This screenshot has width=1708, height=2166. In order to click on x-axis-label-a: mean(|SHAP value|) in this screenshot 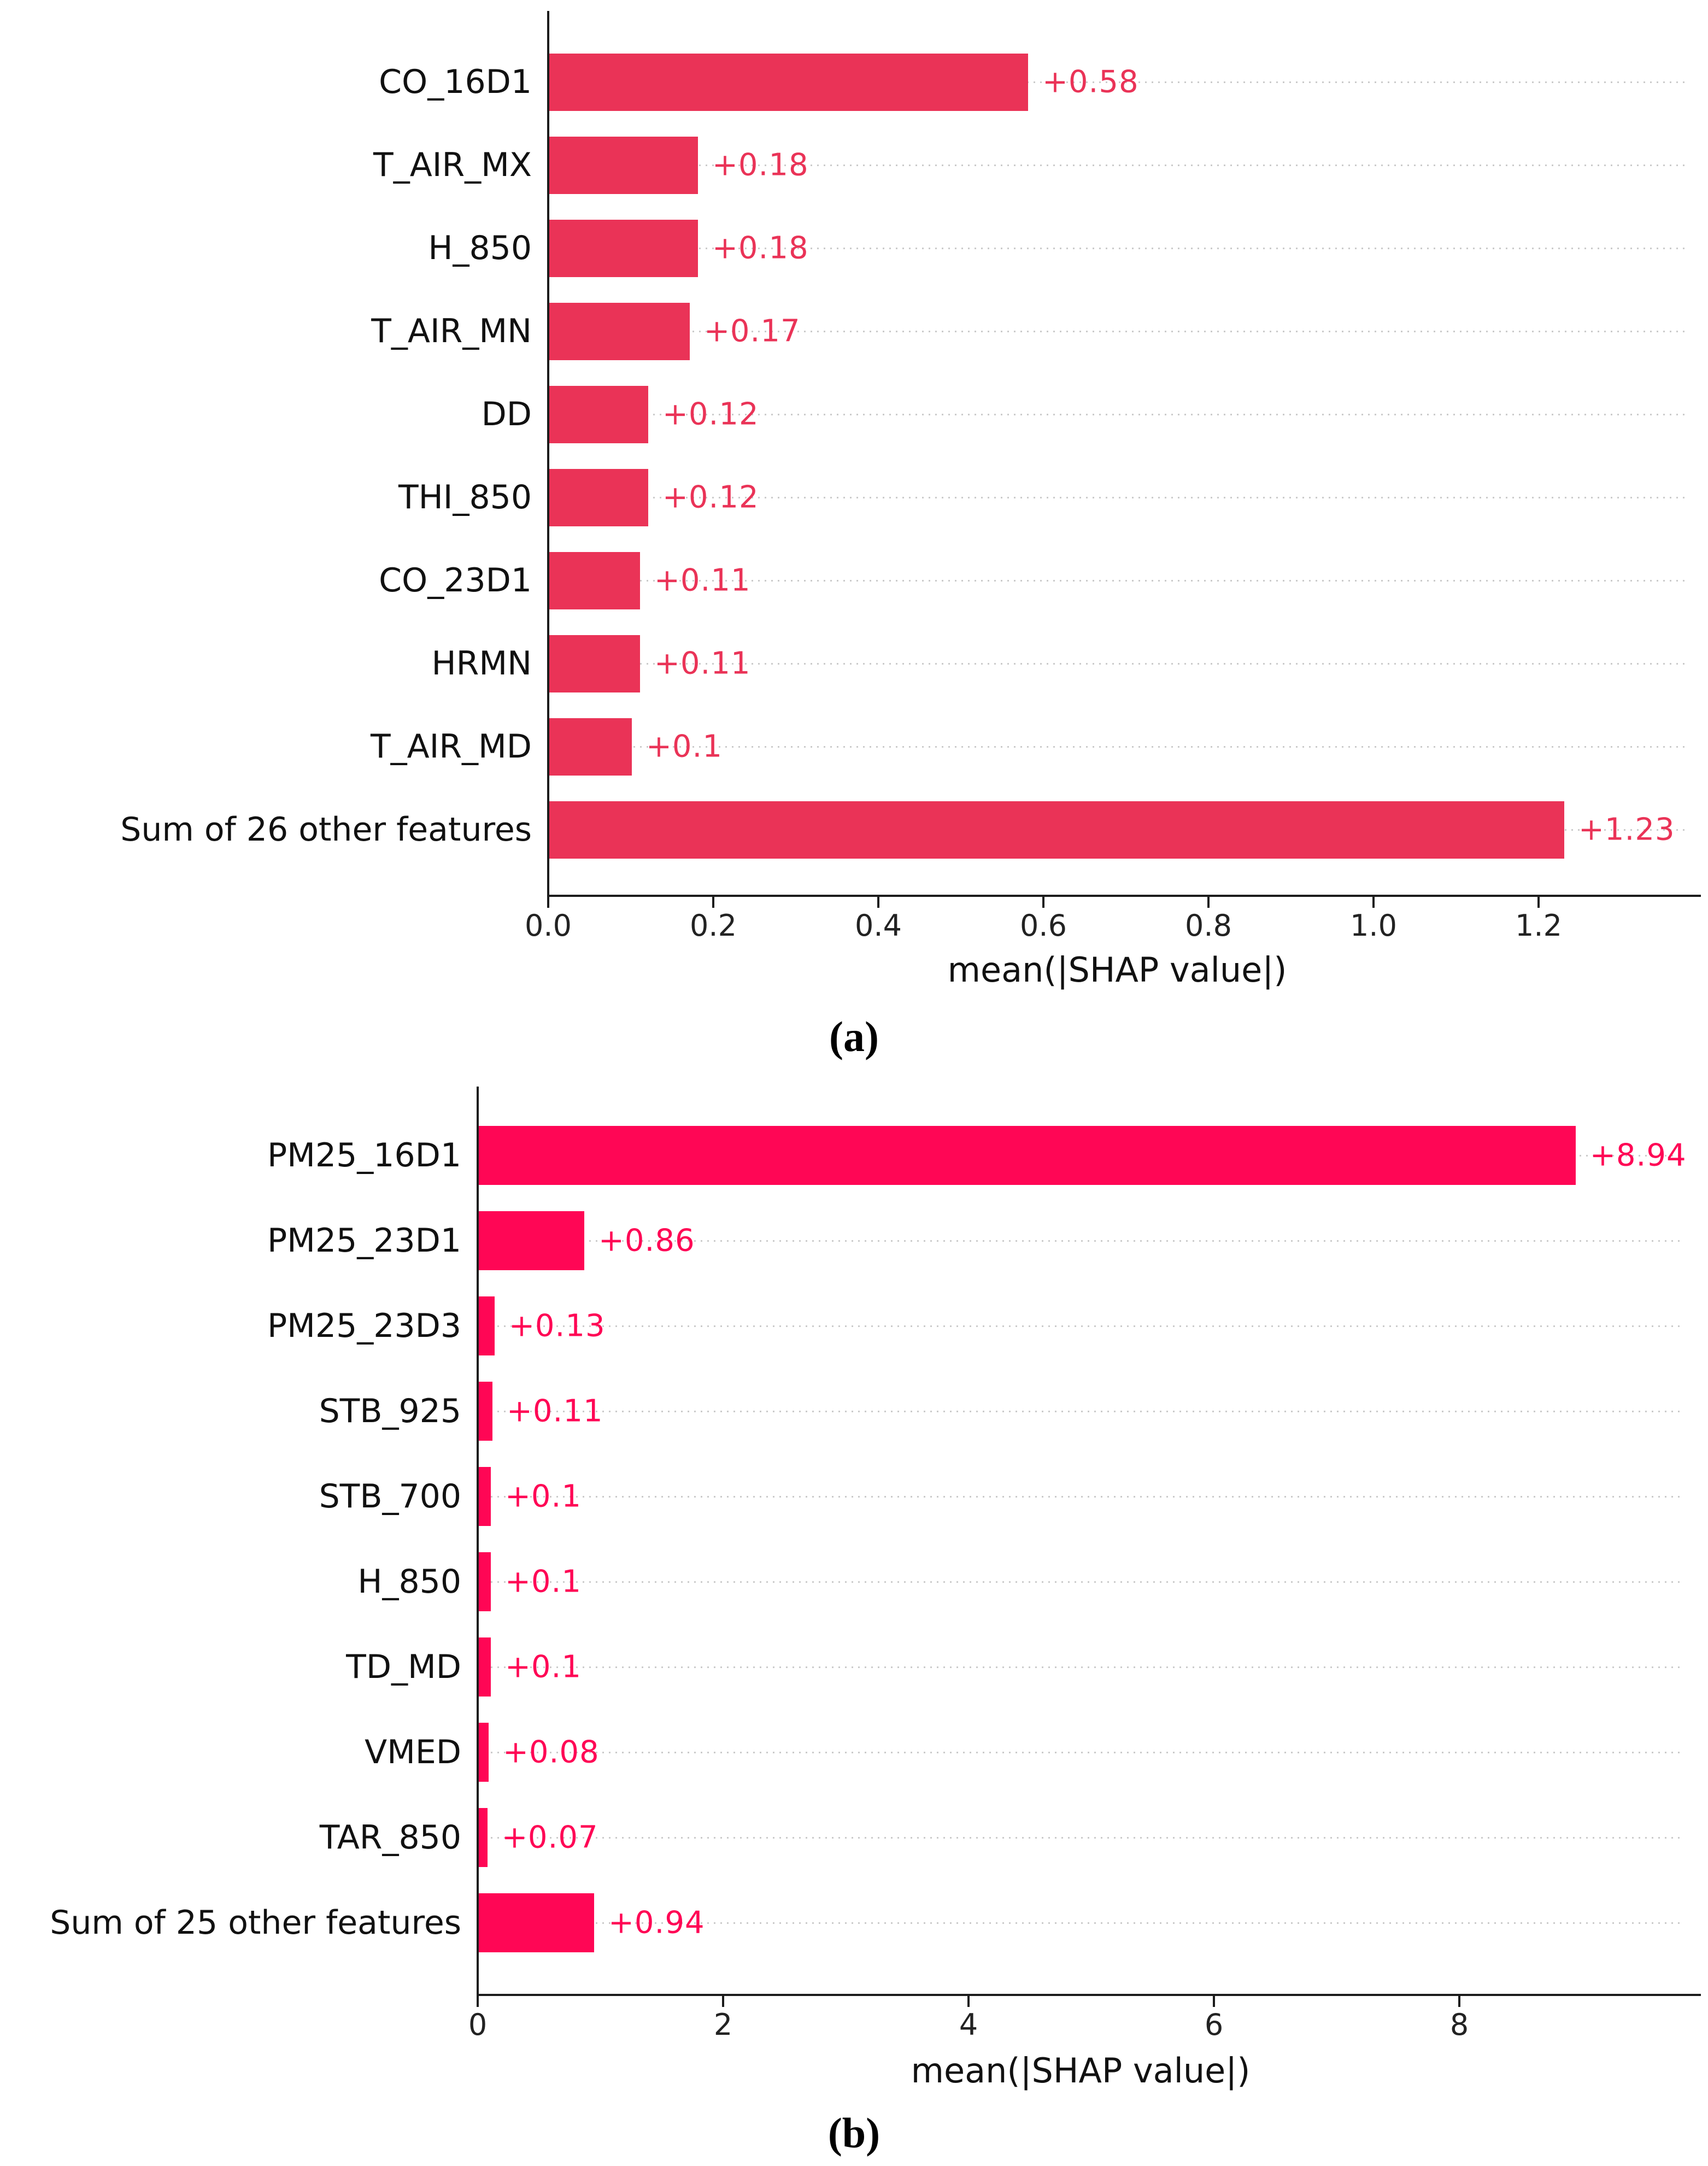, I will do `click(1117, 970)`.